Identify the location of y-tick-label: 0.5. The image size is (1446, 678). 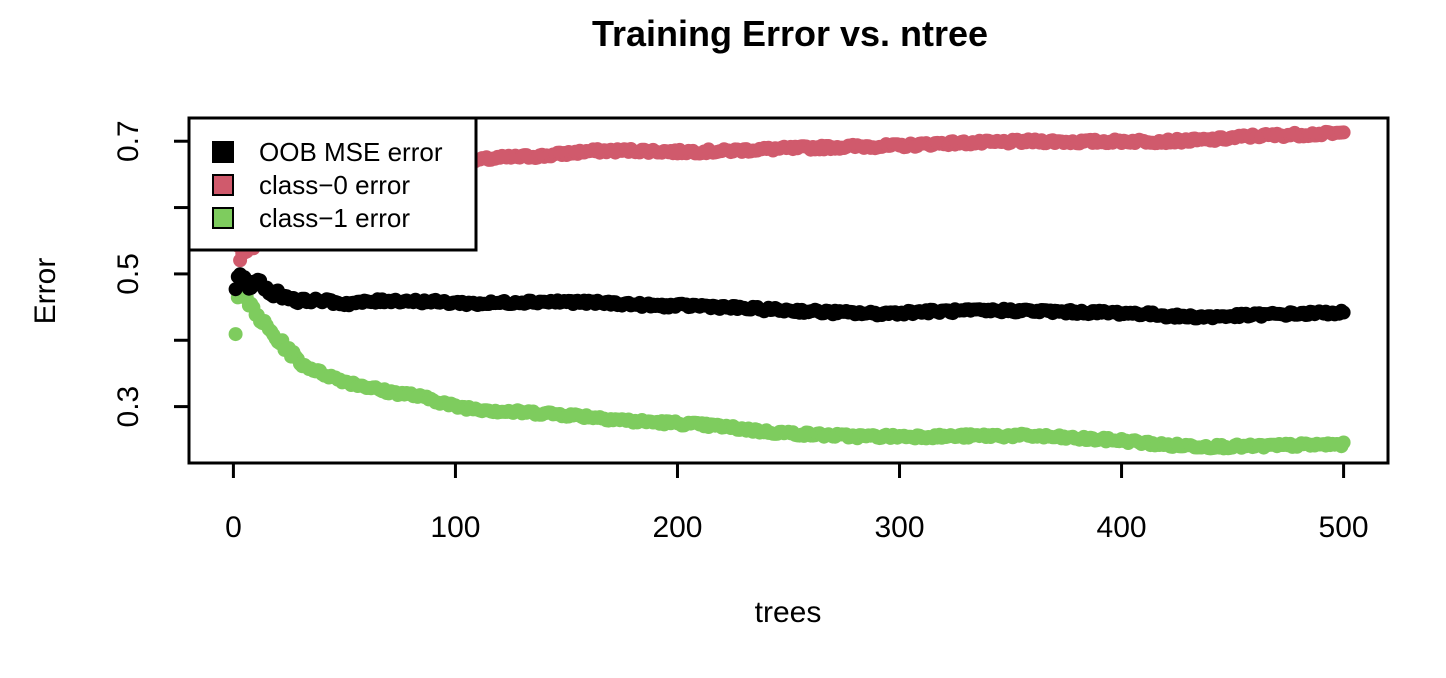
(128, 274).